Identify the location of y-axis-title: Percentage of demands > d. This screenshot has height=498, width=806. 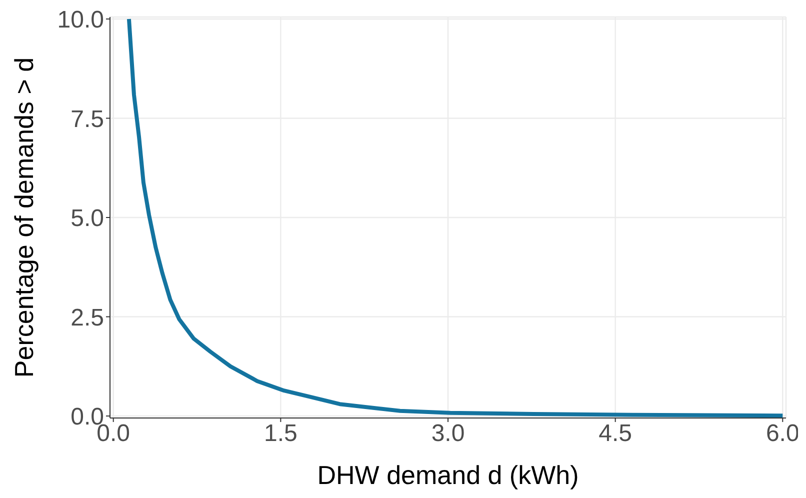
(24, 217).